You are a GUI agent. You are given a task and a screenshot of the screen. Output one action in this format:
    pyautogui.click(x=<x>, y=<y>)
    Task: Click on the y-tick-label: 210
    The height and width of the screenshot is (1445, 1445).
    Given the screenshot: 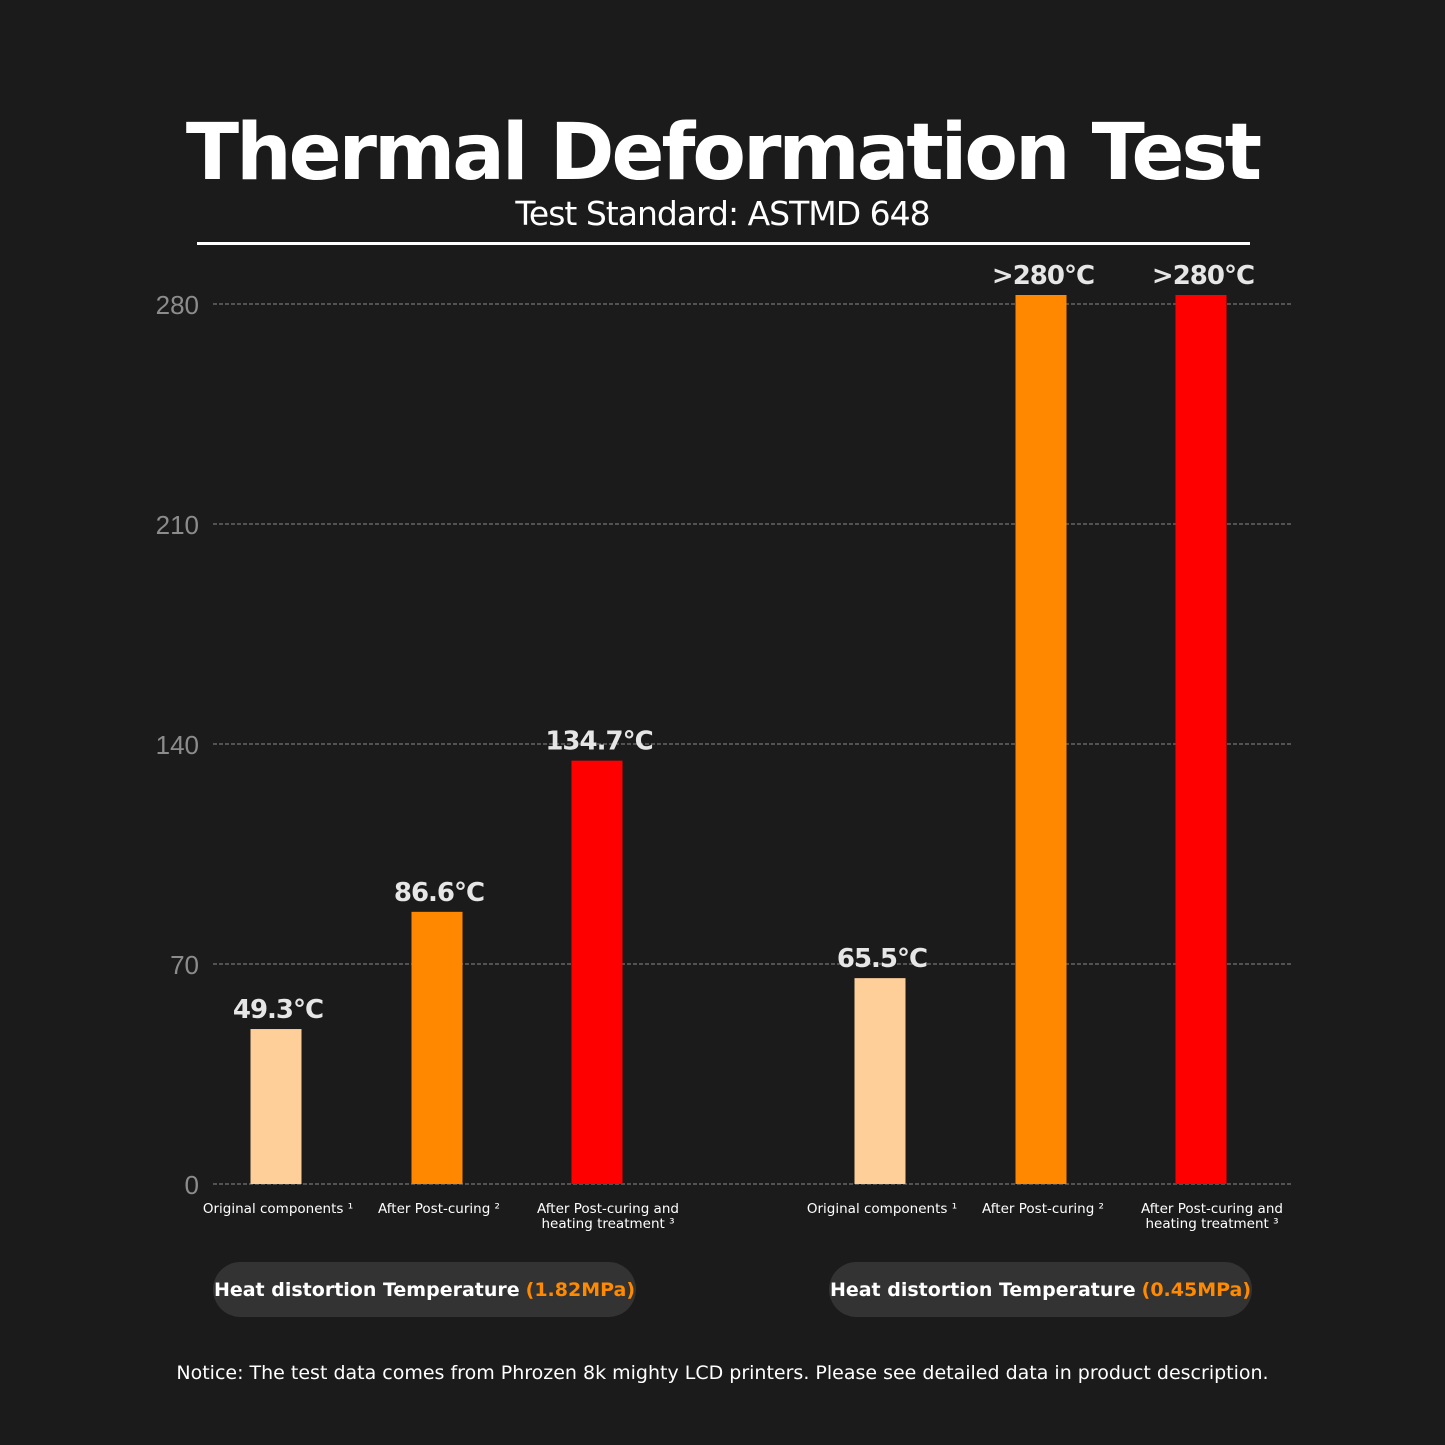 What is the action you would take?
    pyautogui.click(x=177, y=525)
    